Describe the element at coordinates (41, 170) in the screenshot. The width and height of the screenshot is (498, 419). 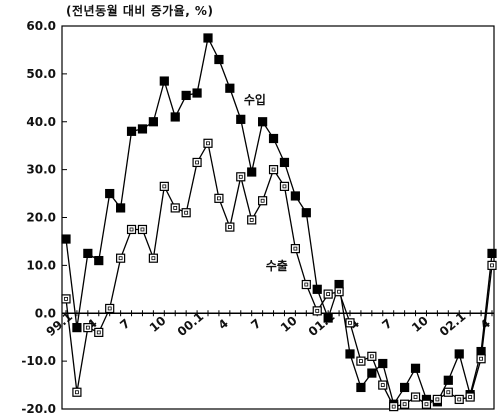
I see `y-tick-label: 30.0` at that location.